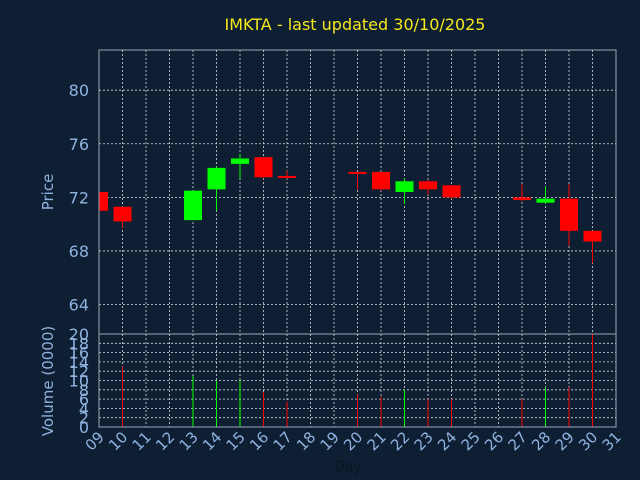 The width and height of the screenshot is (640, 480). I want to click on volume-tick-label: 6, so click(84, 399).